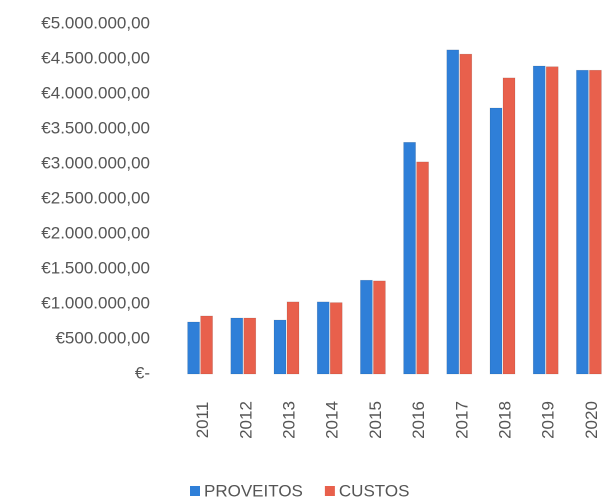  I want to click on x-tick-label: 2013, so click(288, 420).